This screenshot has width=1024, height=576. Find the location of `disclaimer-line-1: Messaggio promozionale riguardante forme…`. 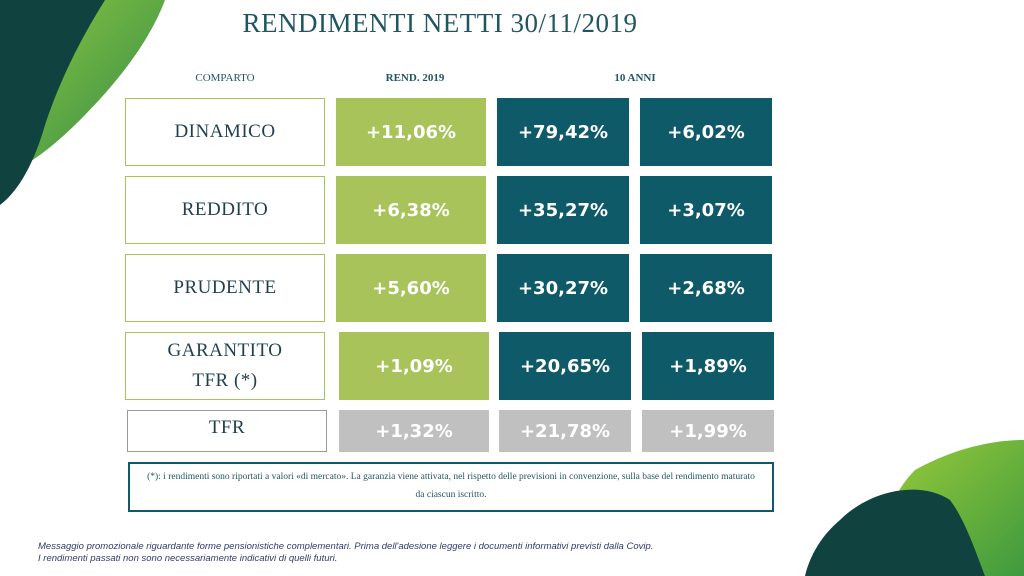

disclaimer-line-1: Messaggio promozionale riguardante forme… is located at coordinates (346, 546).